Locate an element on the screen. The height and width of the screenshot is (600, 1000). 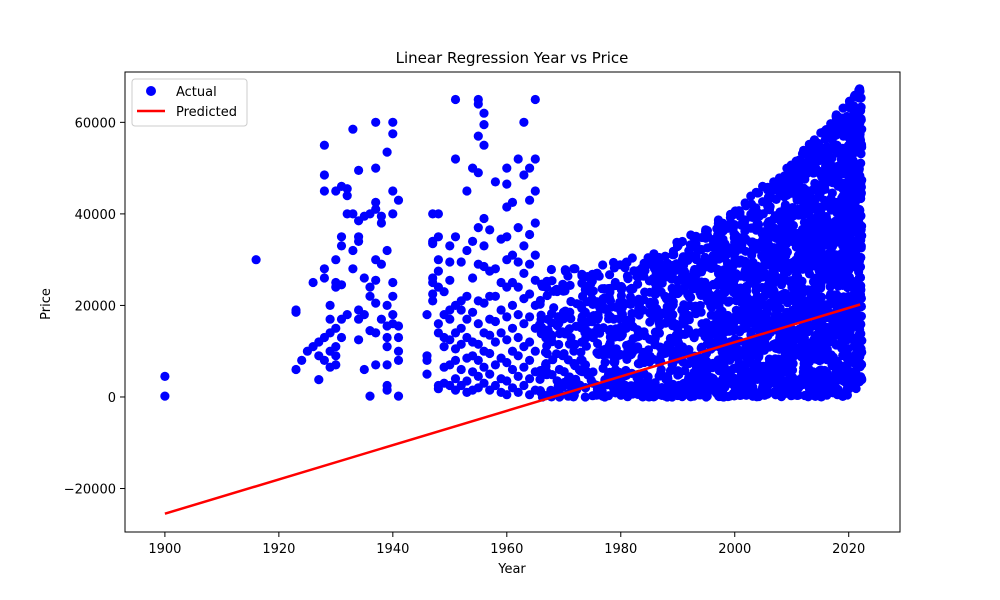
y-tick-label: 0 is located at coordinates (112, 398).